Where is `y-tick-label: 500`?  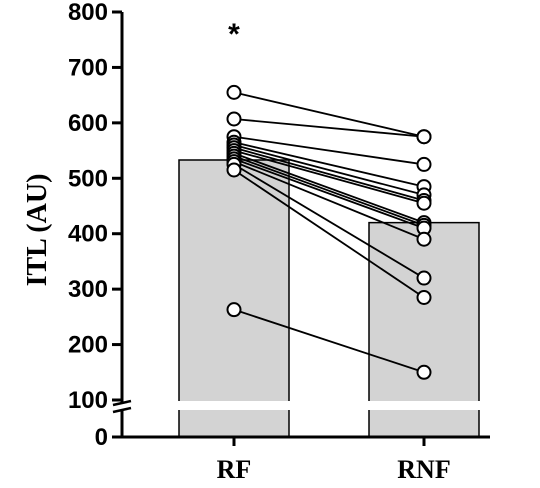
y-tick-label: 500 is located at coordinates (88, 178).